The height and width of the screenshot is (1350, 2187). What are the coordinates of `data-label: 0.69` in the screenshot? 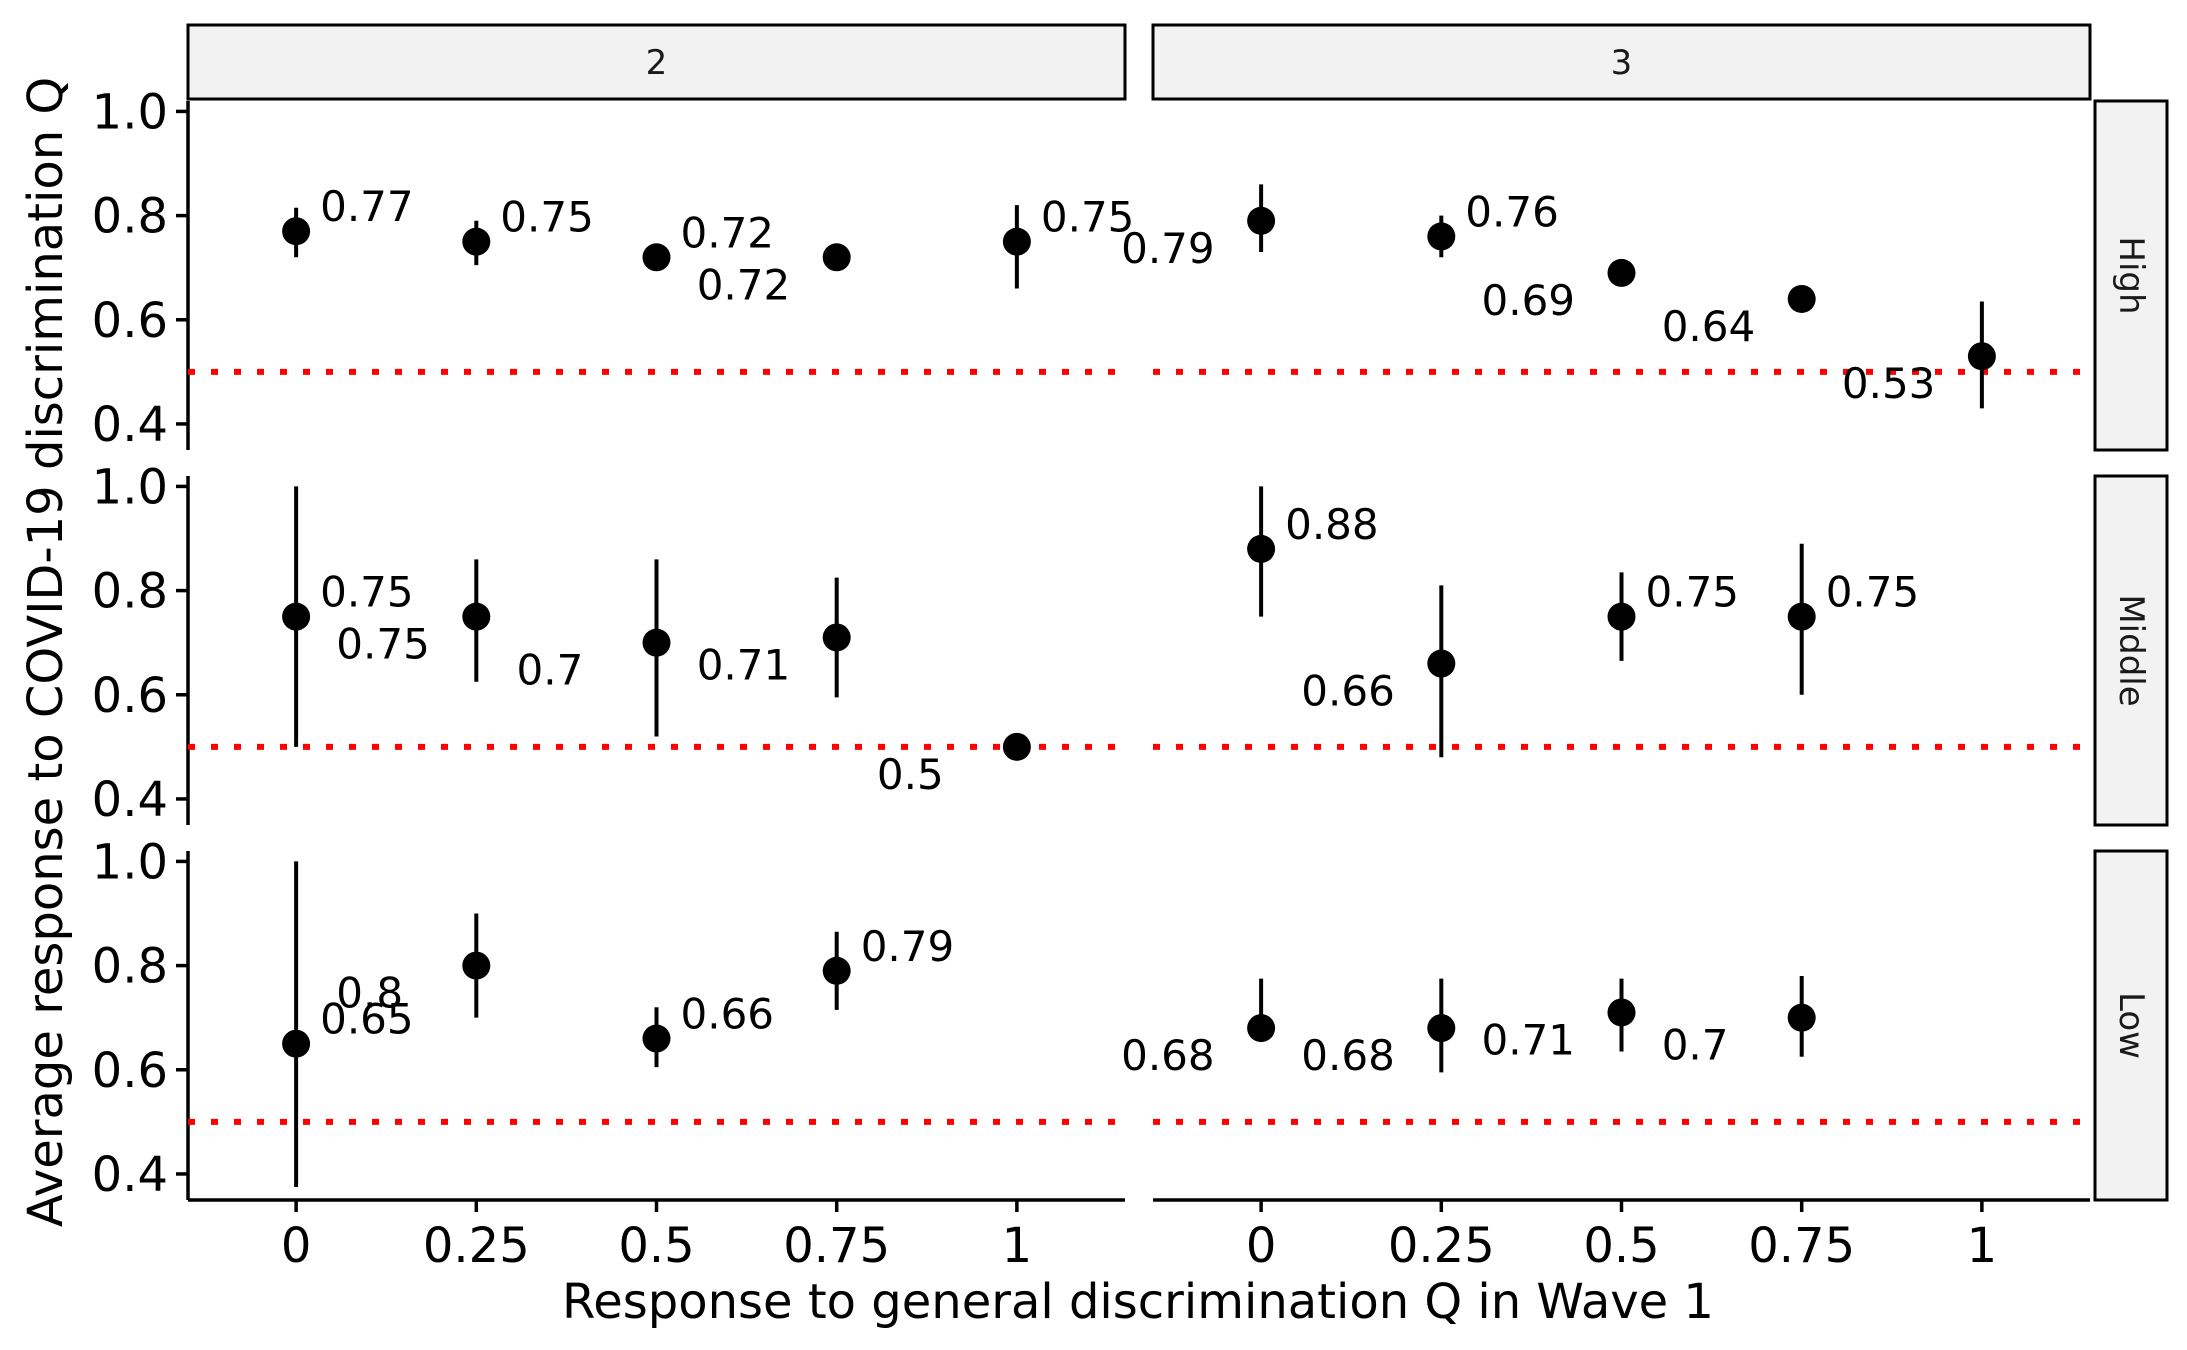 It's located at (1529, 300).